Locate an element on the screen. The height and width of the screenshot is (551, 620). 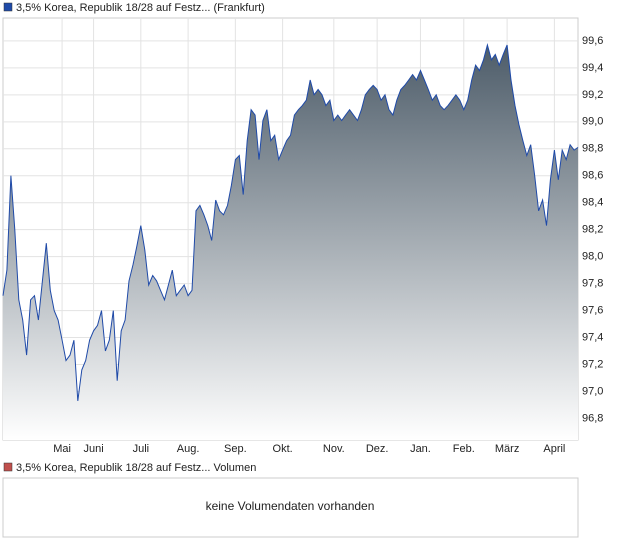
y-tick-label: 98,8 is located at coordinates (592, 149).